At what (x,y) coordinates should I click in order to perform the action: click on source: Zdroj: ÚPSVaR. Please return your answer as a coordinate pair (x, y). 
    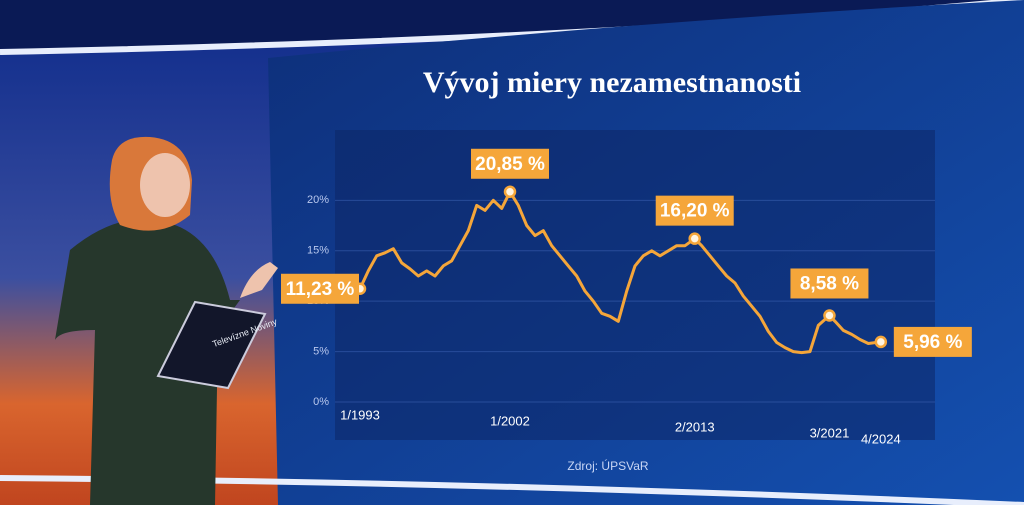
    Looking at the image, I should click on (607, 465).